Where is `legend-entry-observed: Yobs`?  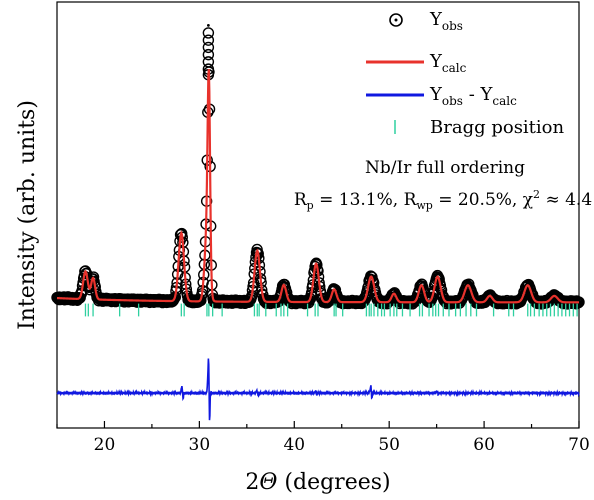
legend-entry-observed: Yobs is located at coordinates (426, 21).